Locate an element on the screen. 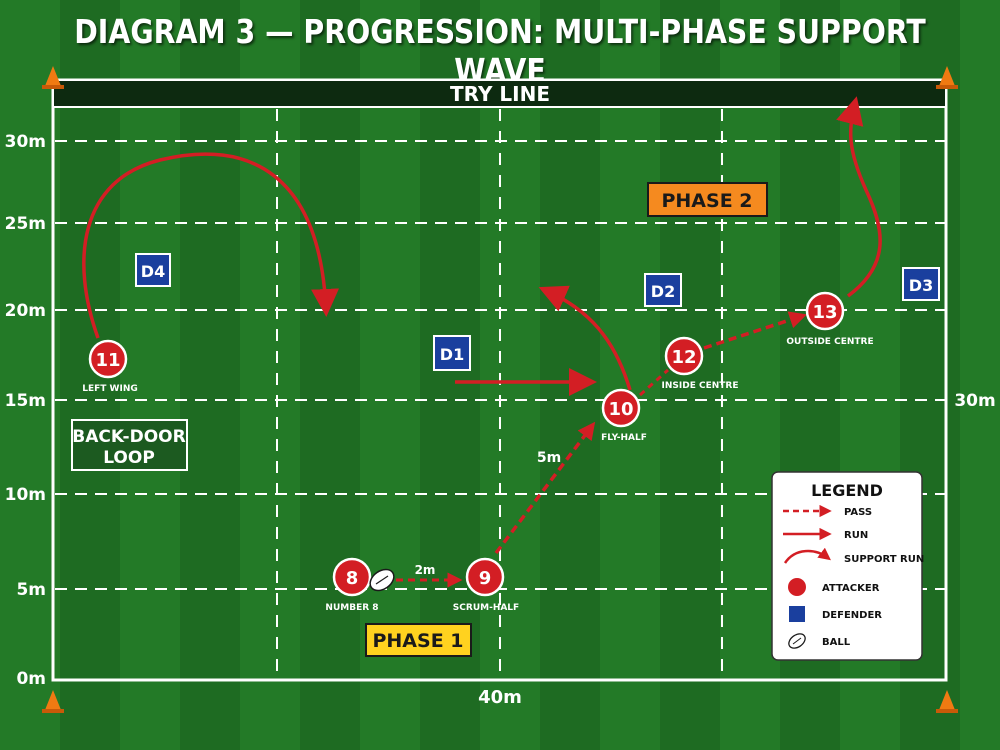  pass-distance-label: 5m is located at coordinates (549, 458).